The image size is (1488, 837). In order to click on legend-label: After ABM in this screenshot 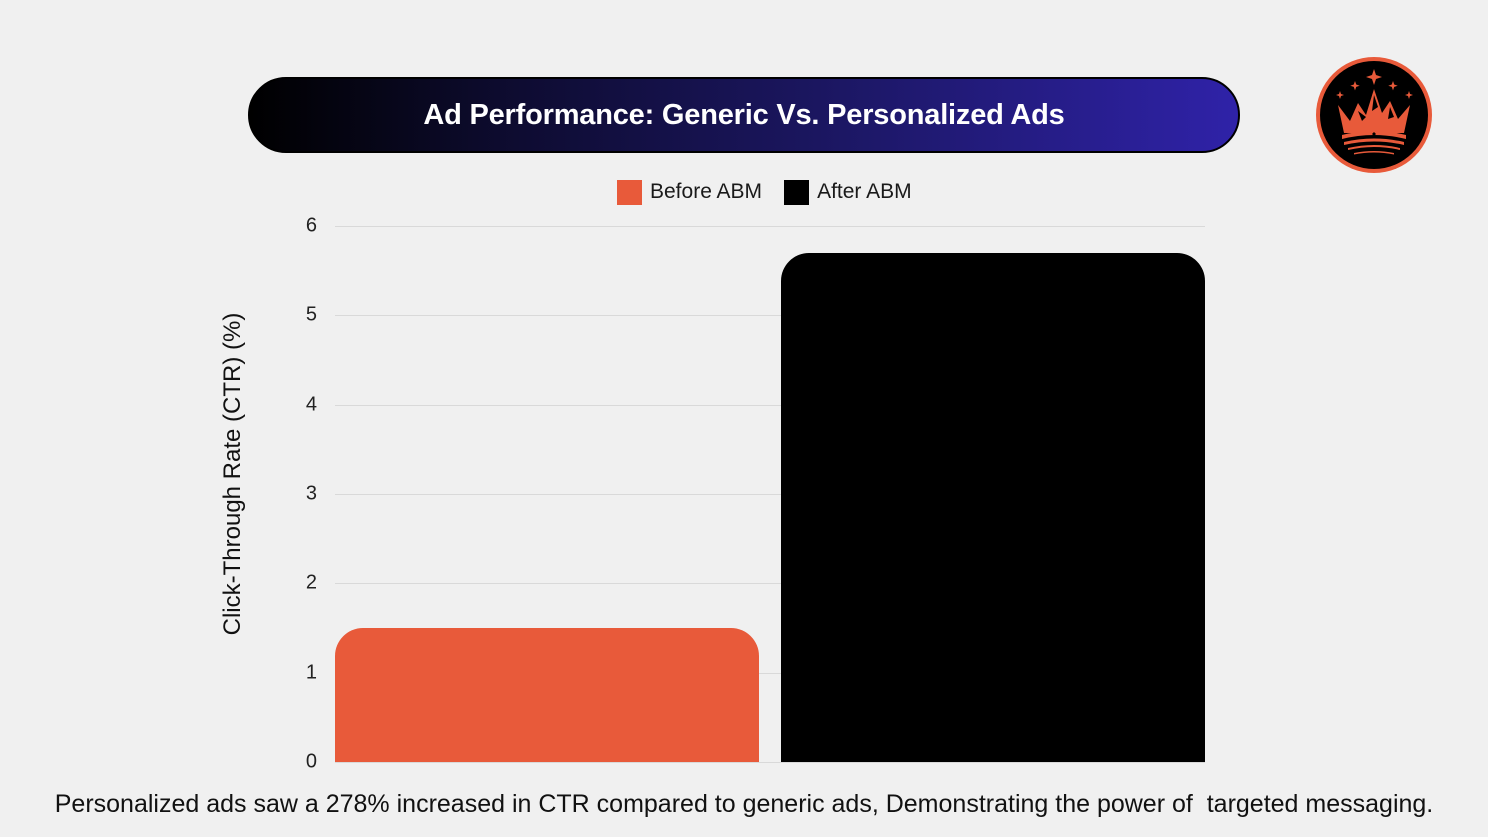, I will do `click(864, 191)`.